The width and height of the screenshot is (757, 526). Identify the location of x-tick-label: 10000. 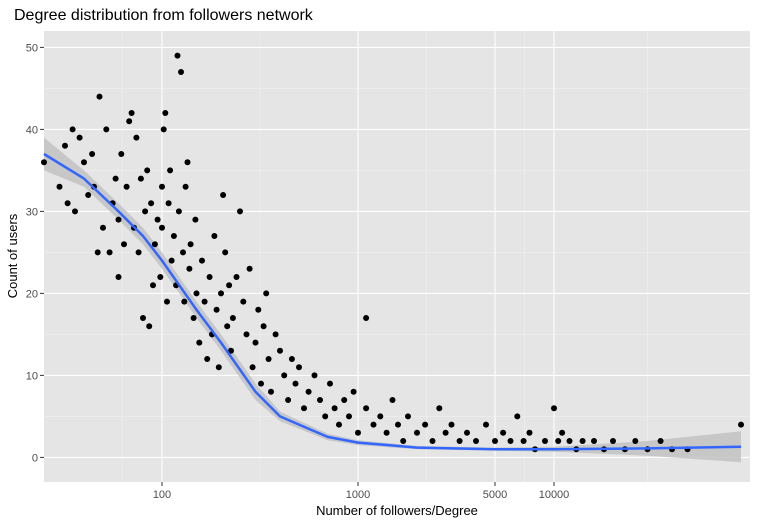
(554, 495).